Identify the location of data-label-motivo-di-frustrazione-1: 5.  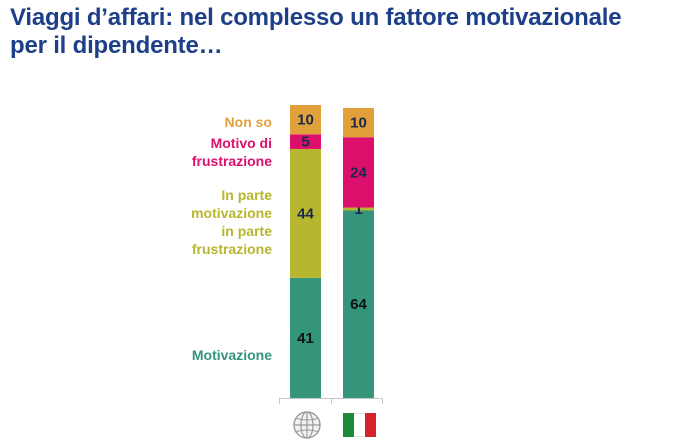
(305, 142).